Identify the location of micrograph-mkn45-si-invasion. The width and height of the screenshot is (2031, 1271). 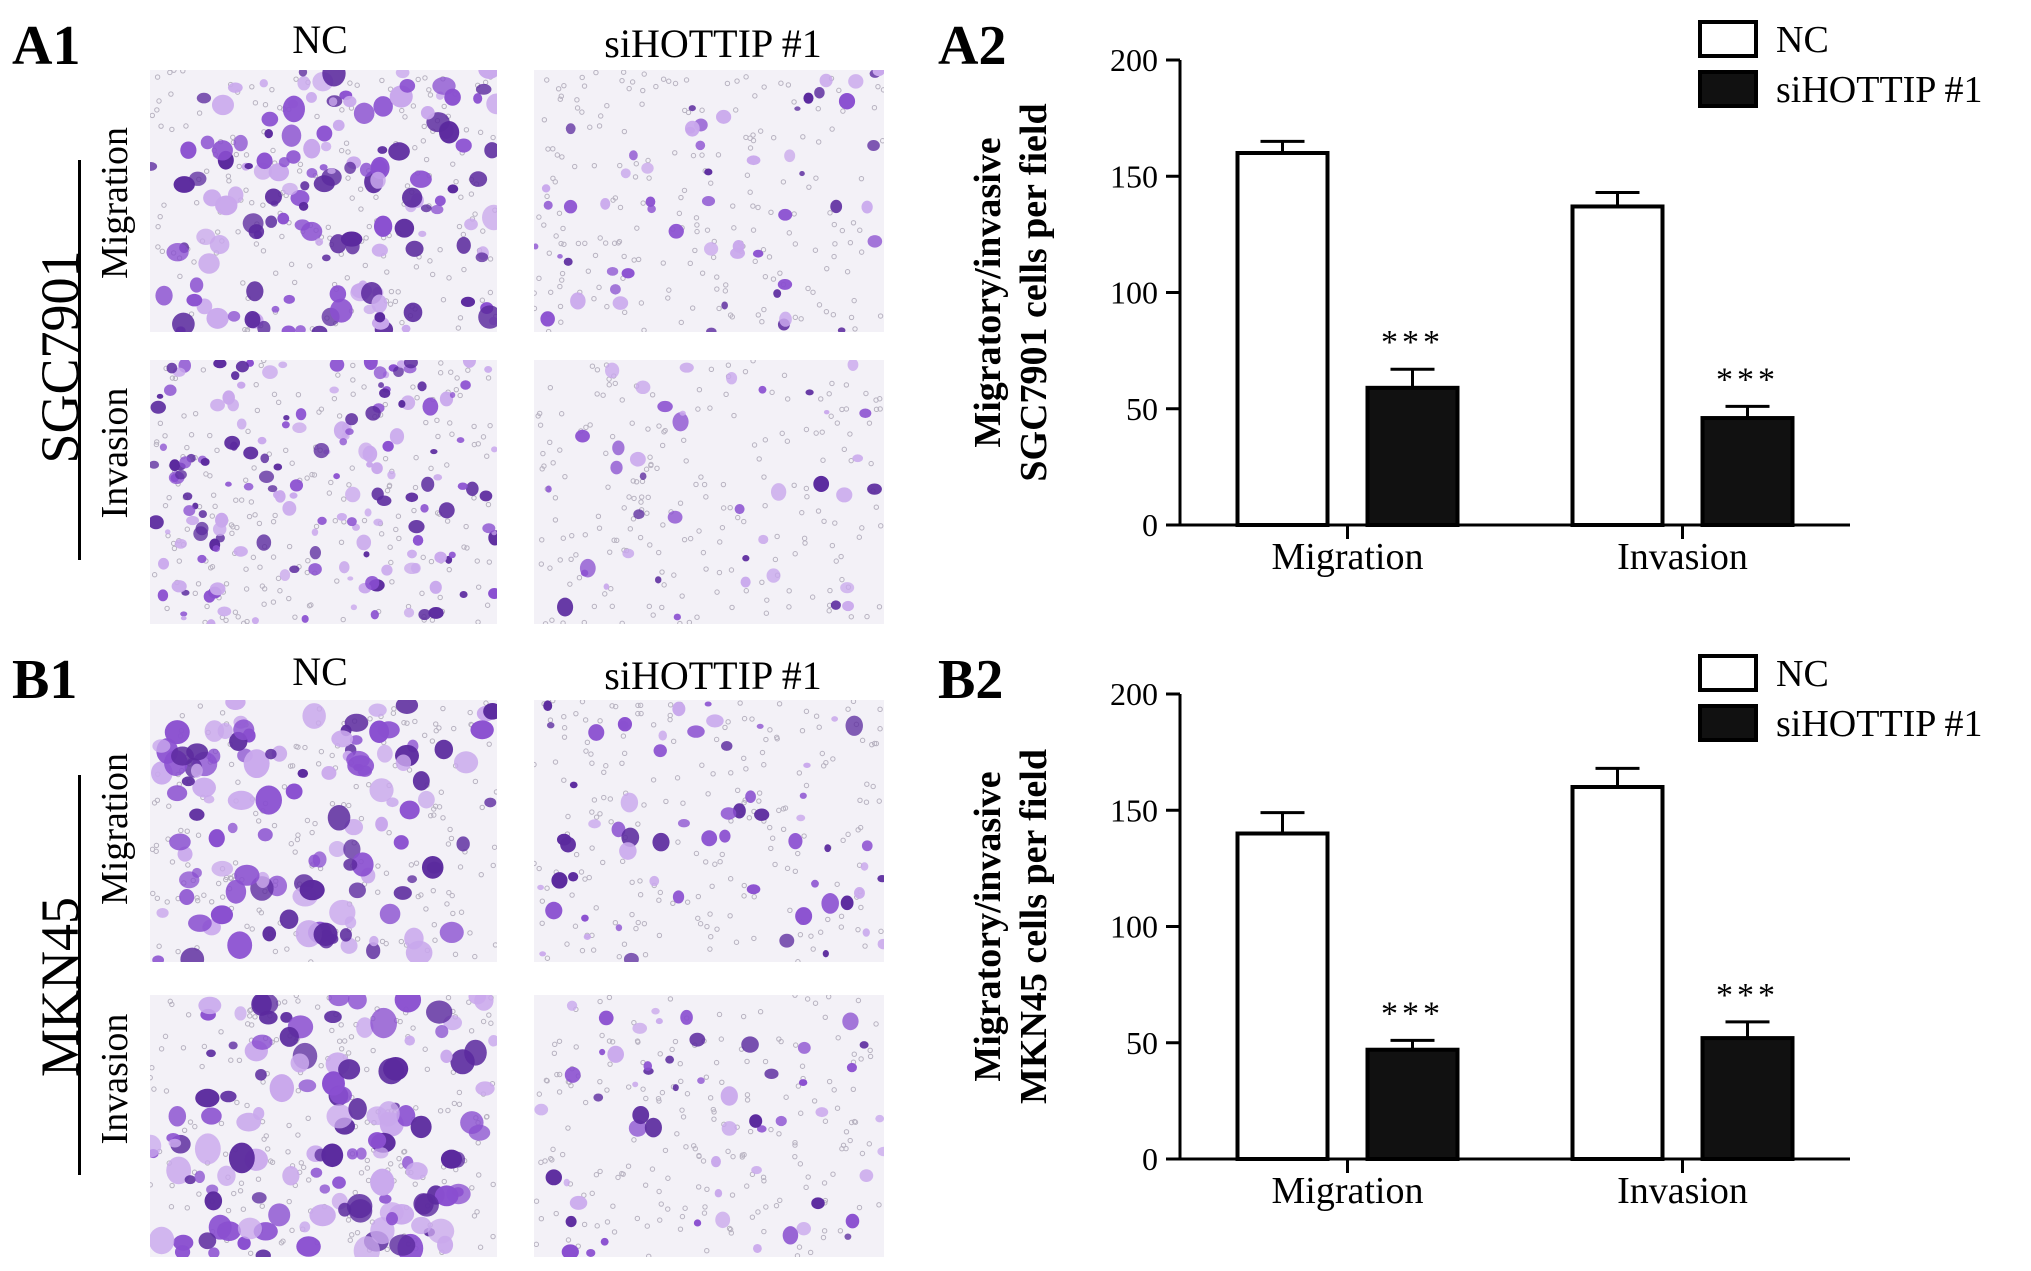
(709, 1126).